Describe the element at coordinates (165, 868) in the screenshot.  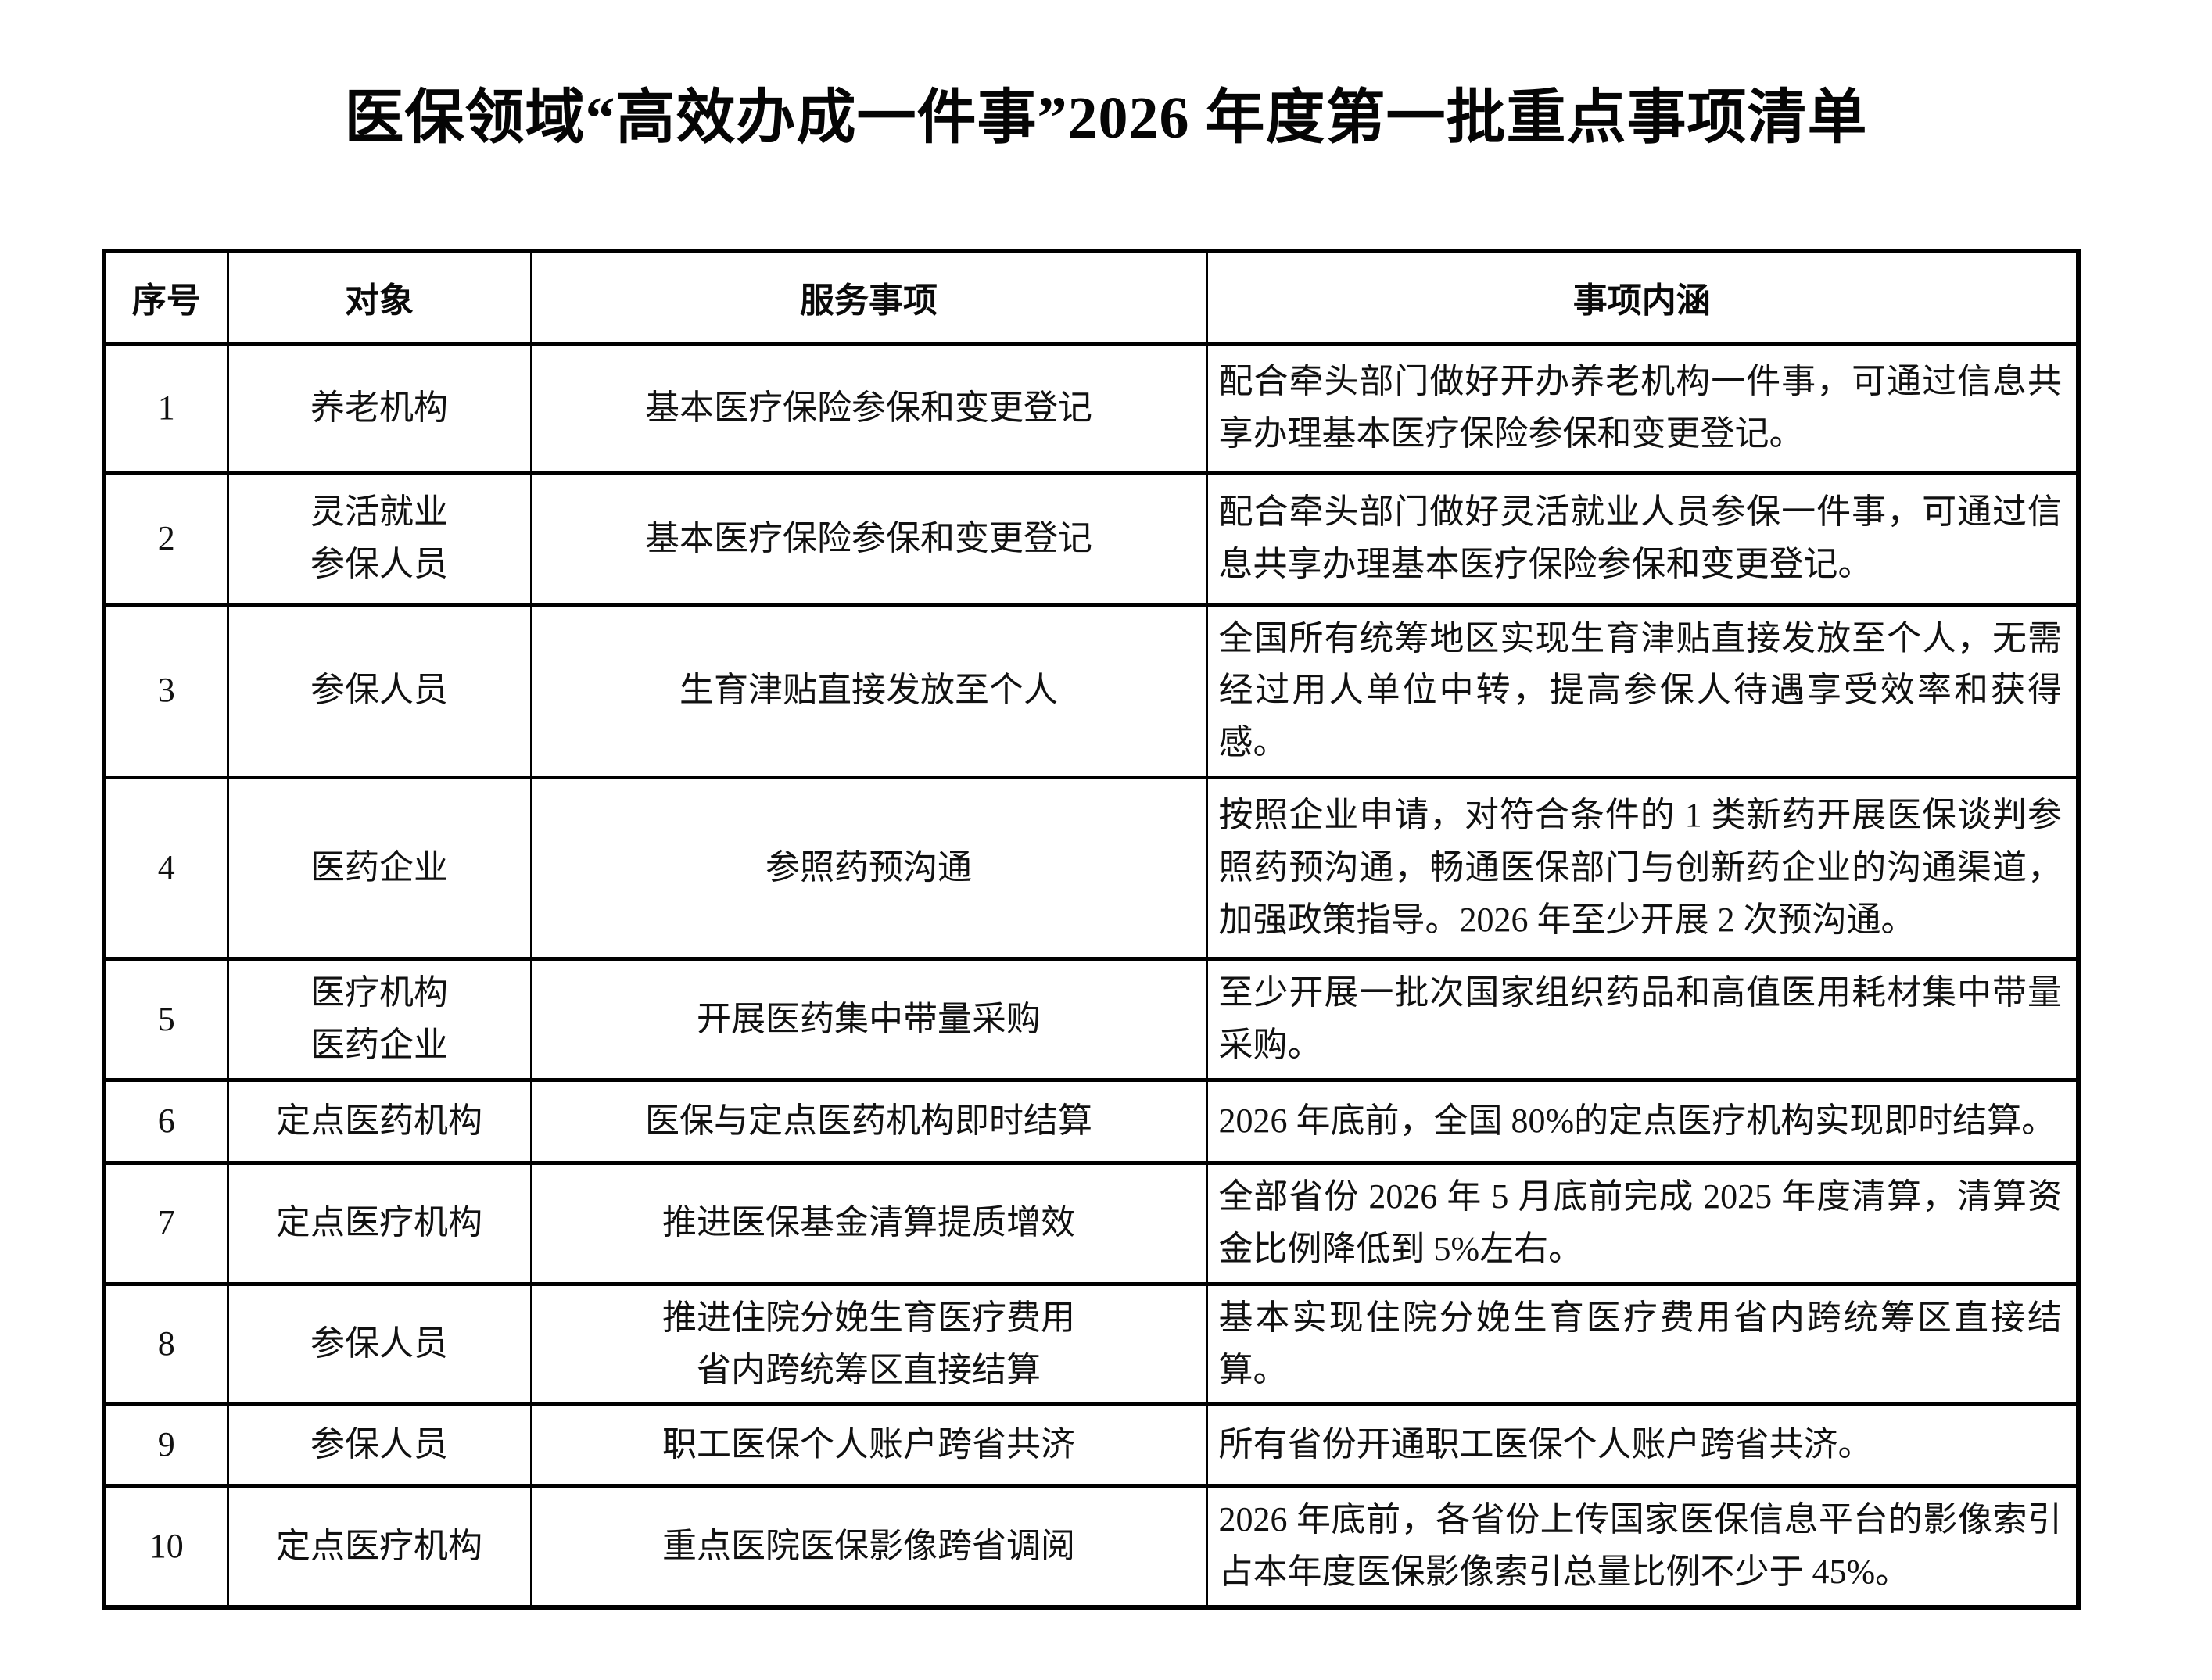
I see `cell-no: 4` at that location.